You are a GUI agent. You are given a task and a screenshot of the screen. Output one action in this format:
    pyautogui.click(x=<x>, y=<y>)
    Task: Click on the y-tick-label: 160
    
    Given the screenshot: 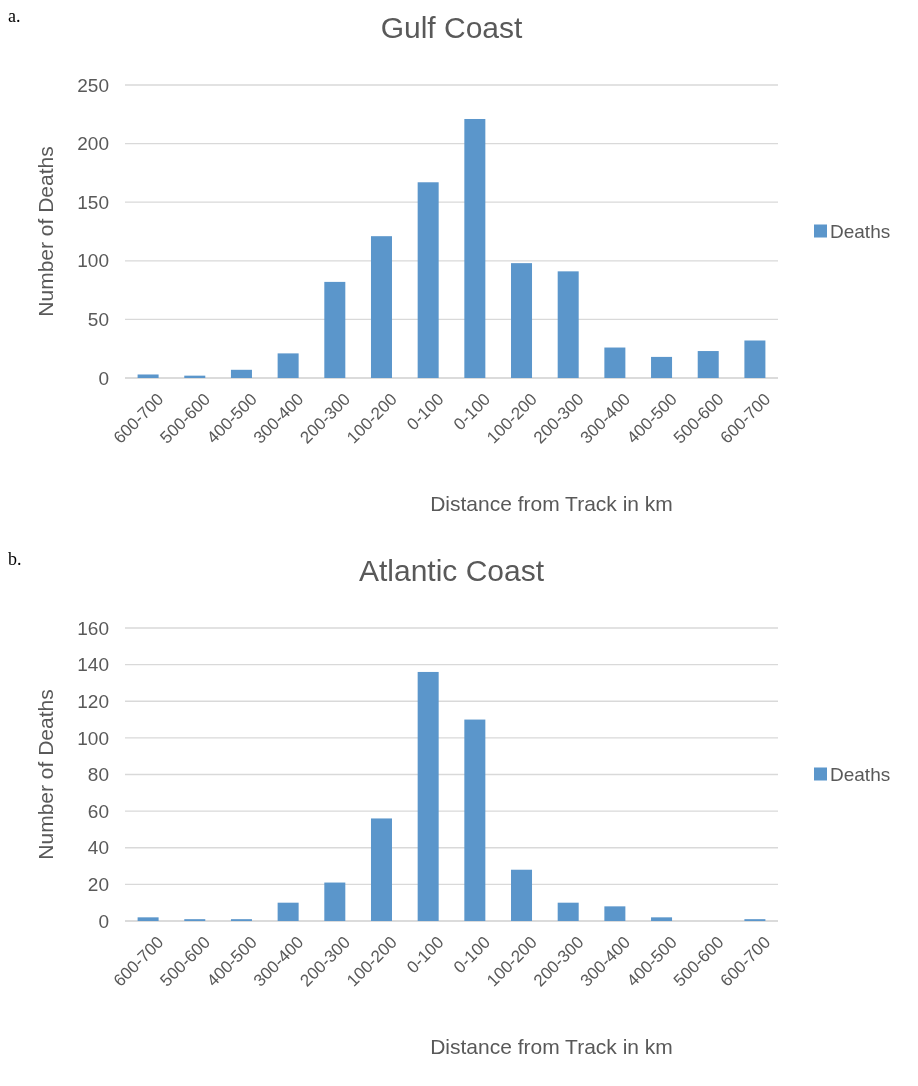 What is the action you would take?
    pyautogui.click(x=93, y=628)
    